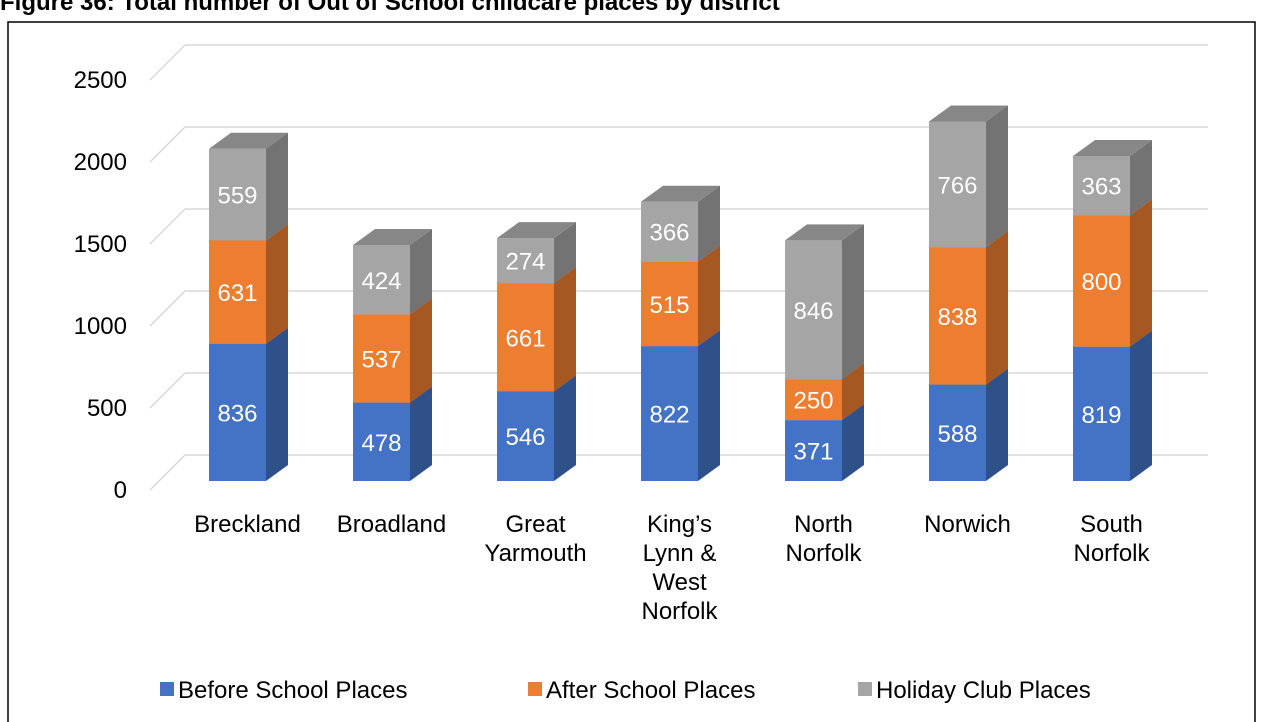 The height and width of the screenshot is (722, 1263). What do you see at coordinates (100, 326) in the screenshot?
I see `y-tick-label: 1000` at bounding box center [100, 326].